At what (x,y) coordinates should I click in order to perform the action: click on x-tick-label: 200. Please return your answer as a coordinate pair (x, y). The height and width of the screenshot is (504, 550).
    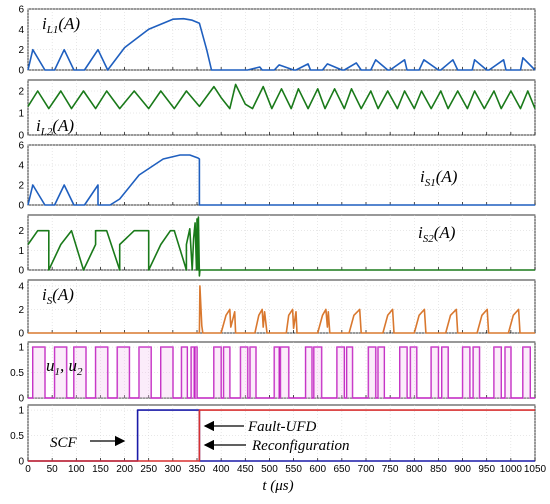
    Looking at the image, I should click on (124, 469).